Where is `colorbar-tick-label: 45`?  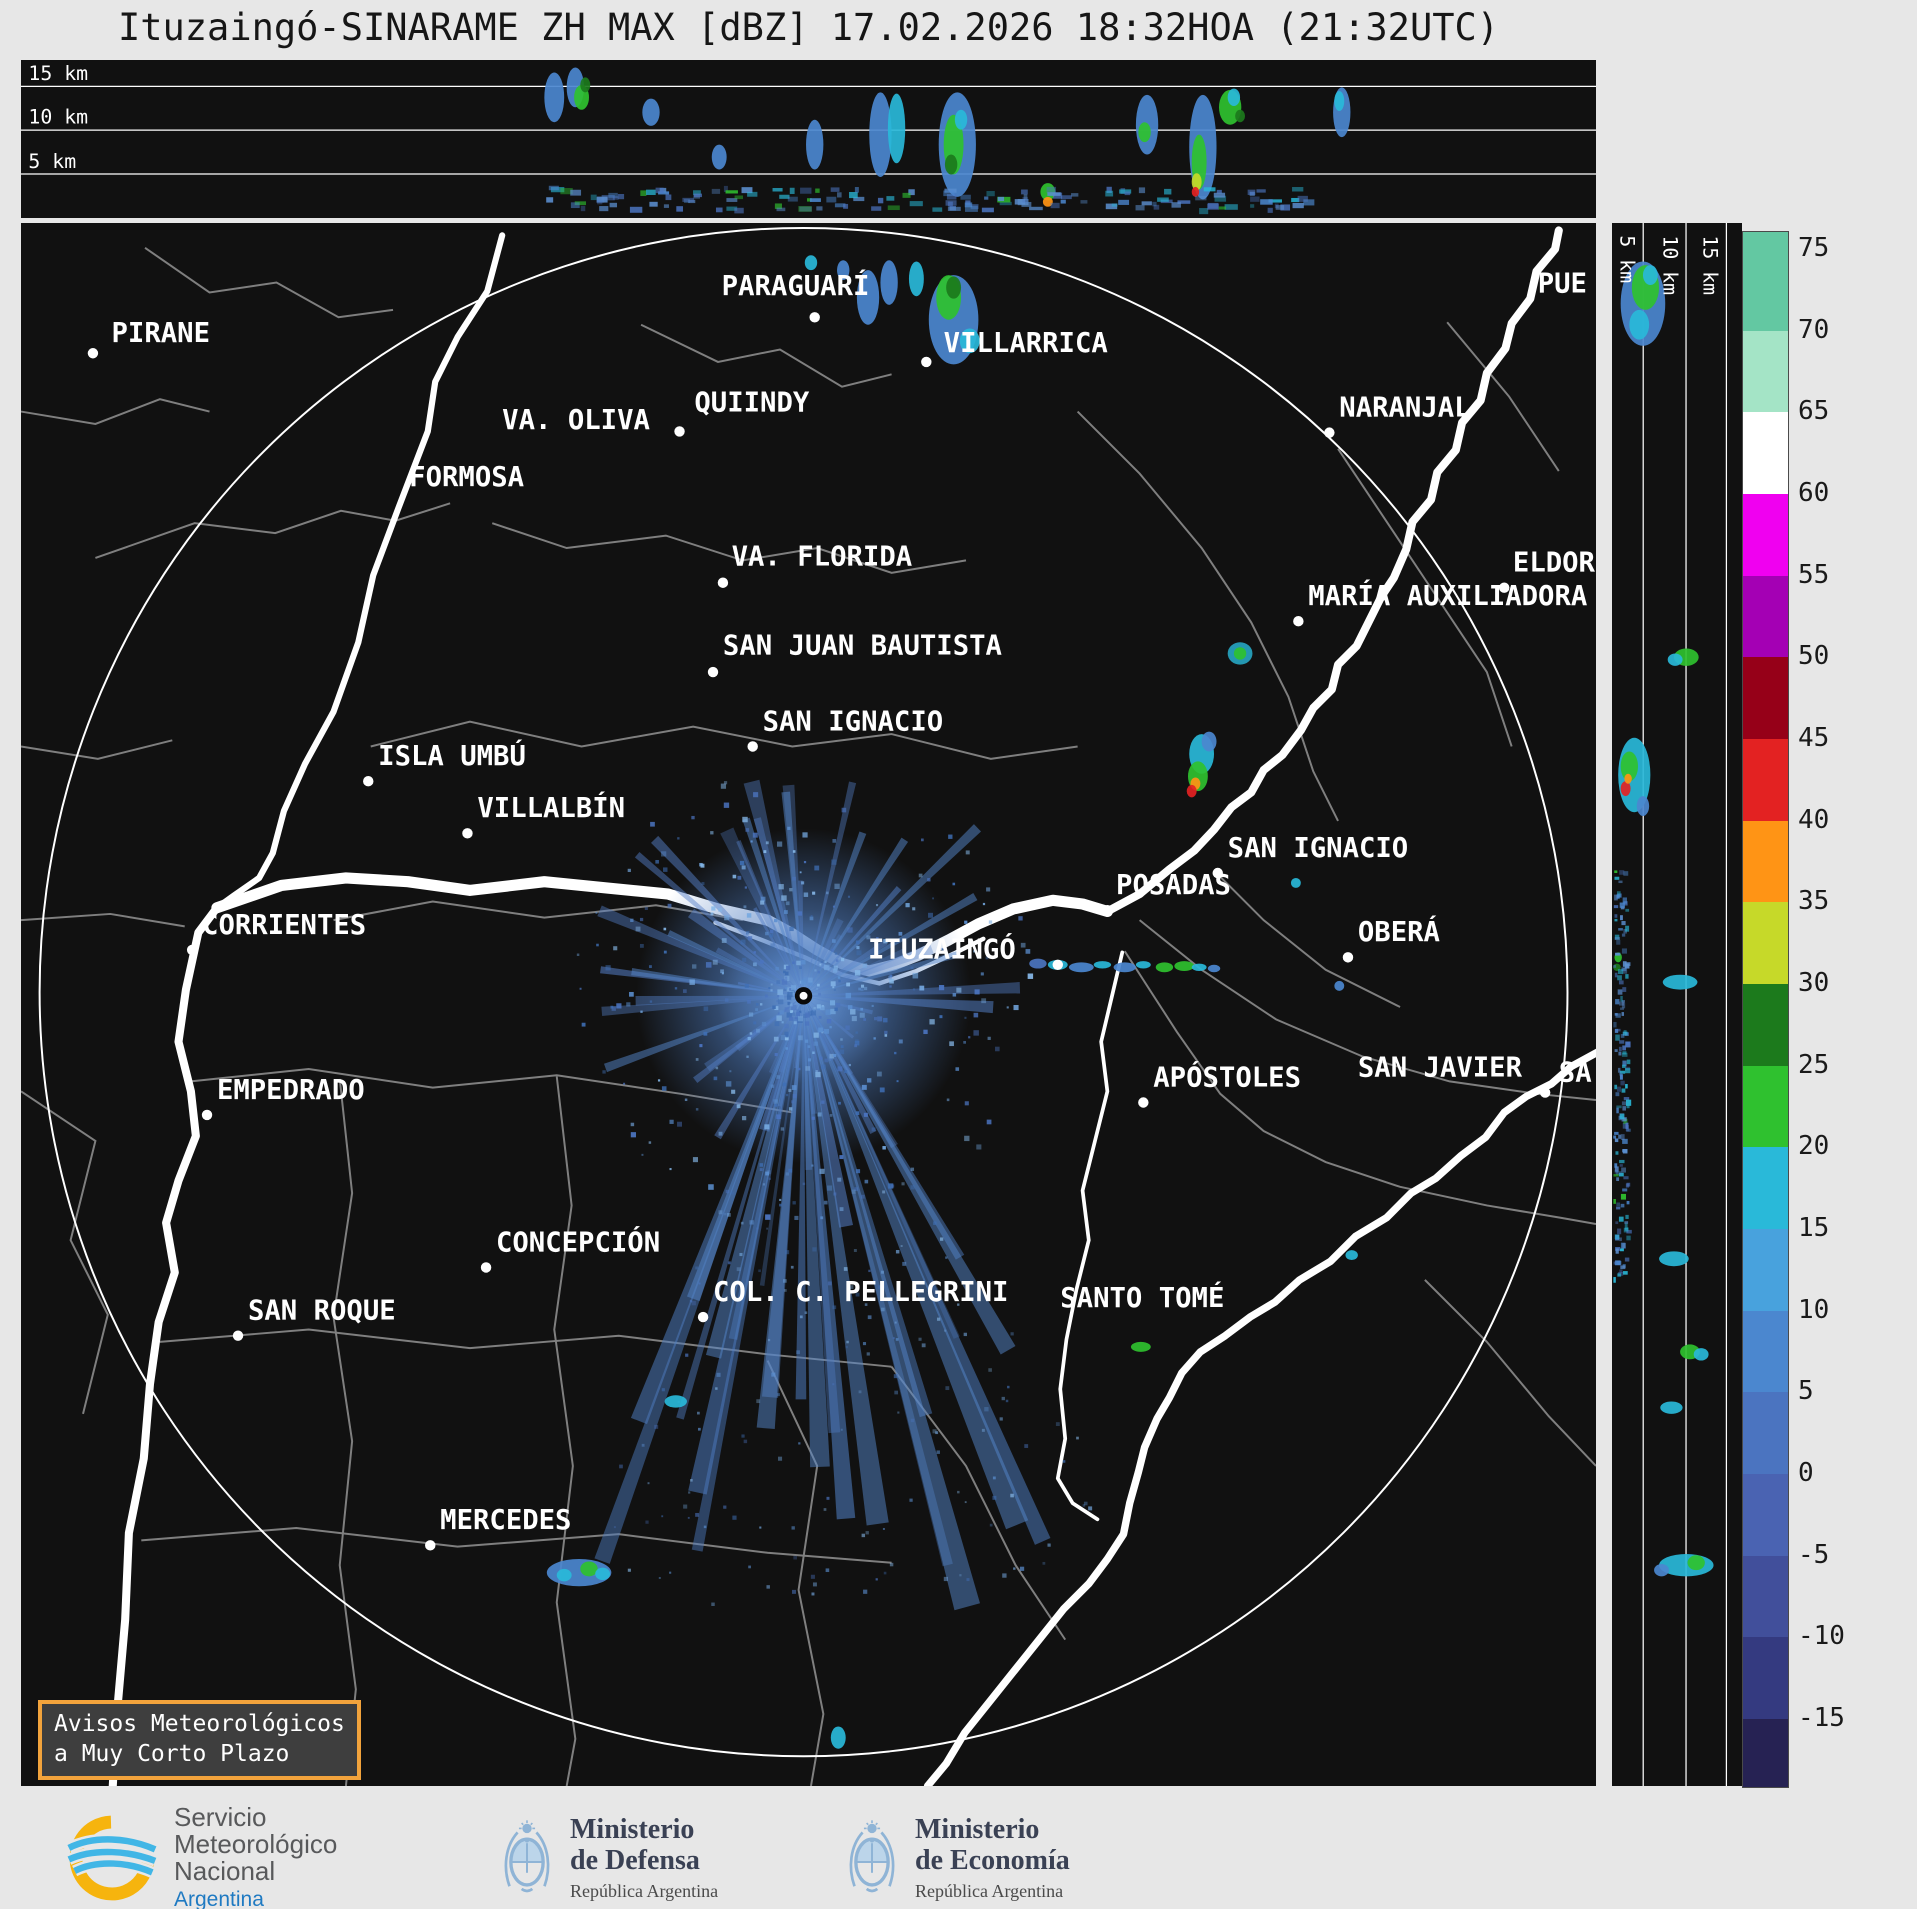
colorbar-tick-label: 45 is located at coordinates (1814, 738).